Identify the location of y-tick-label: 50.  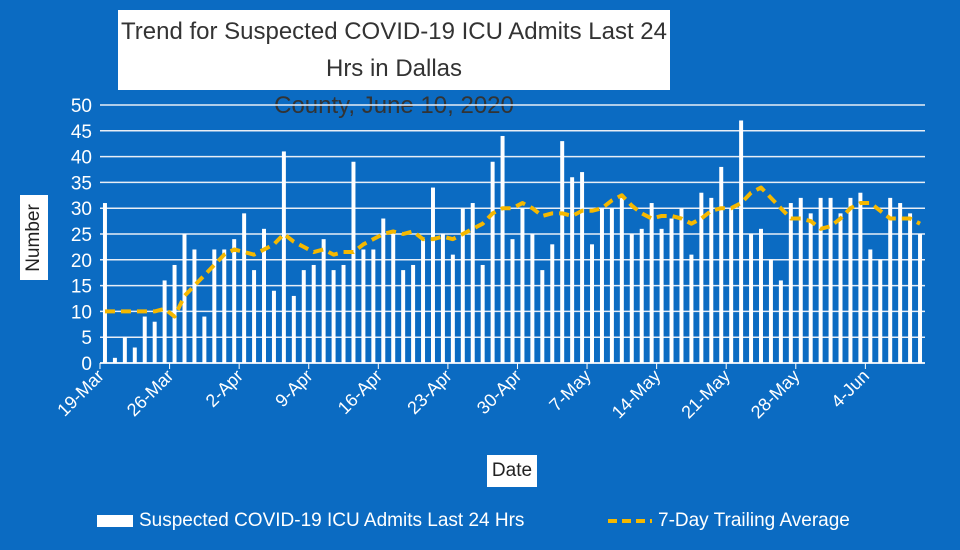
(81, 106).